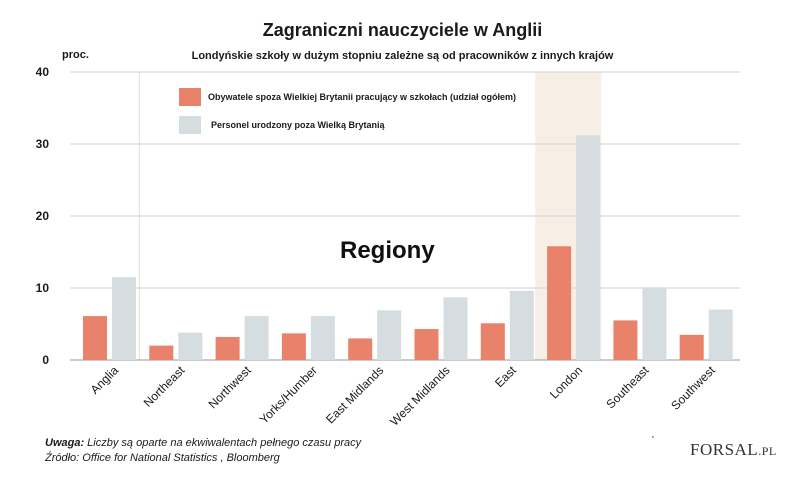  What do you see at coordinates (65, 443) in the screenshot?
I see `footnote-label: Uwaga:` at bounding box center [65, 443].